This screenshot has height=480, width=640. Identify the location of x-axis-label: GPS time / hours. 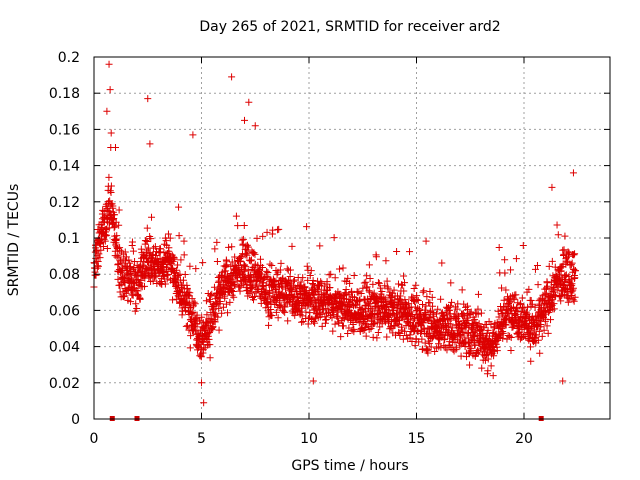
(349, 466).